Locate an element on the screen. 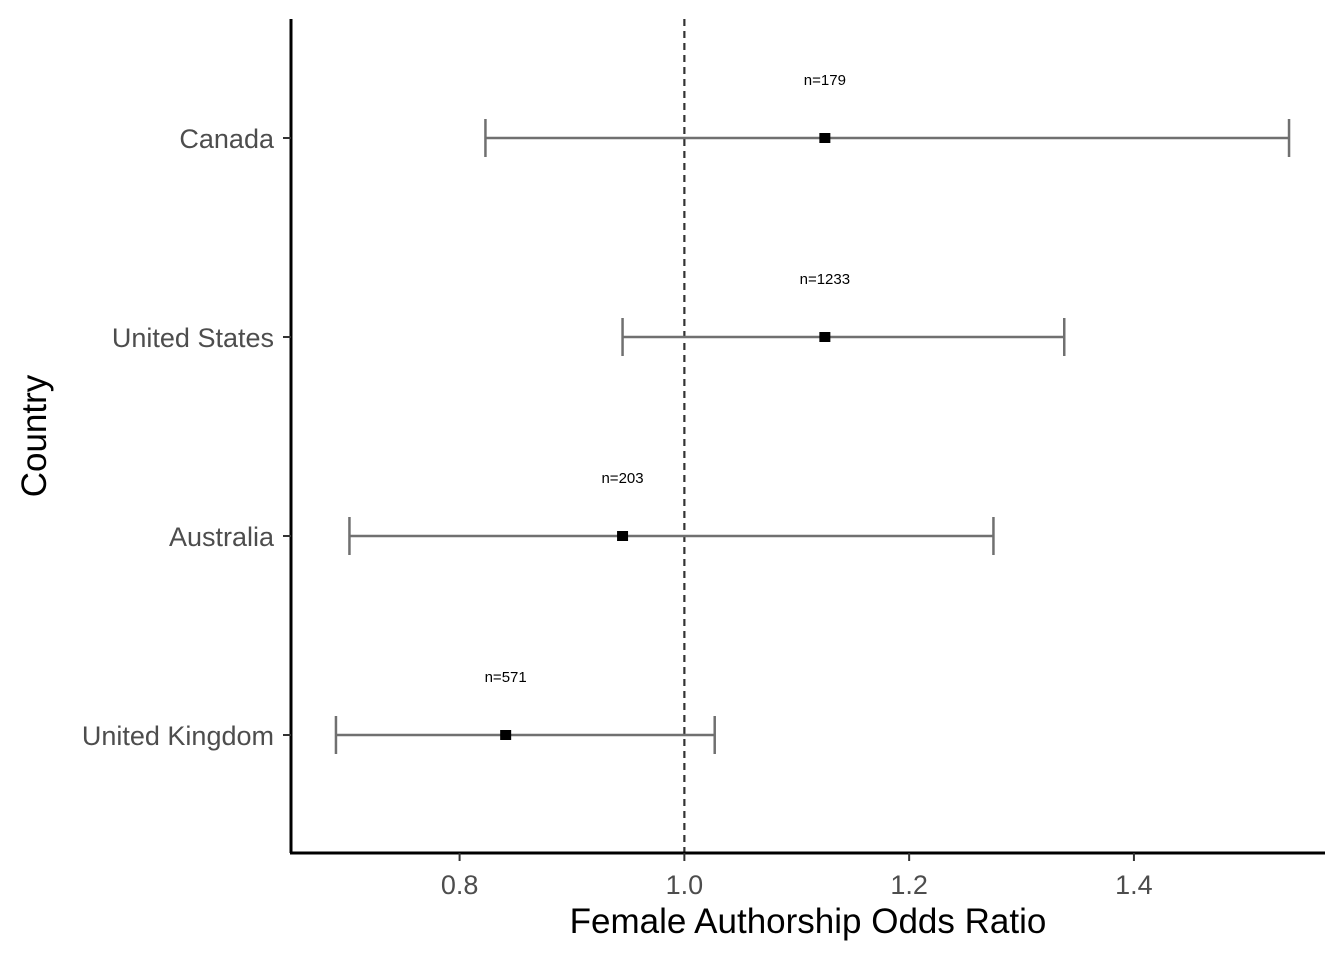 The height and width of the screenshot is (960, 1344). y-tick-label: United Kingdom is located at coordinates (178, 736).